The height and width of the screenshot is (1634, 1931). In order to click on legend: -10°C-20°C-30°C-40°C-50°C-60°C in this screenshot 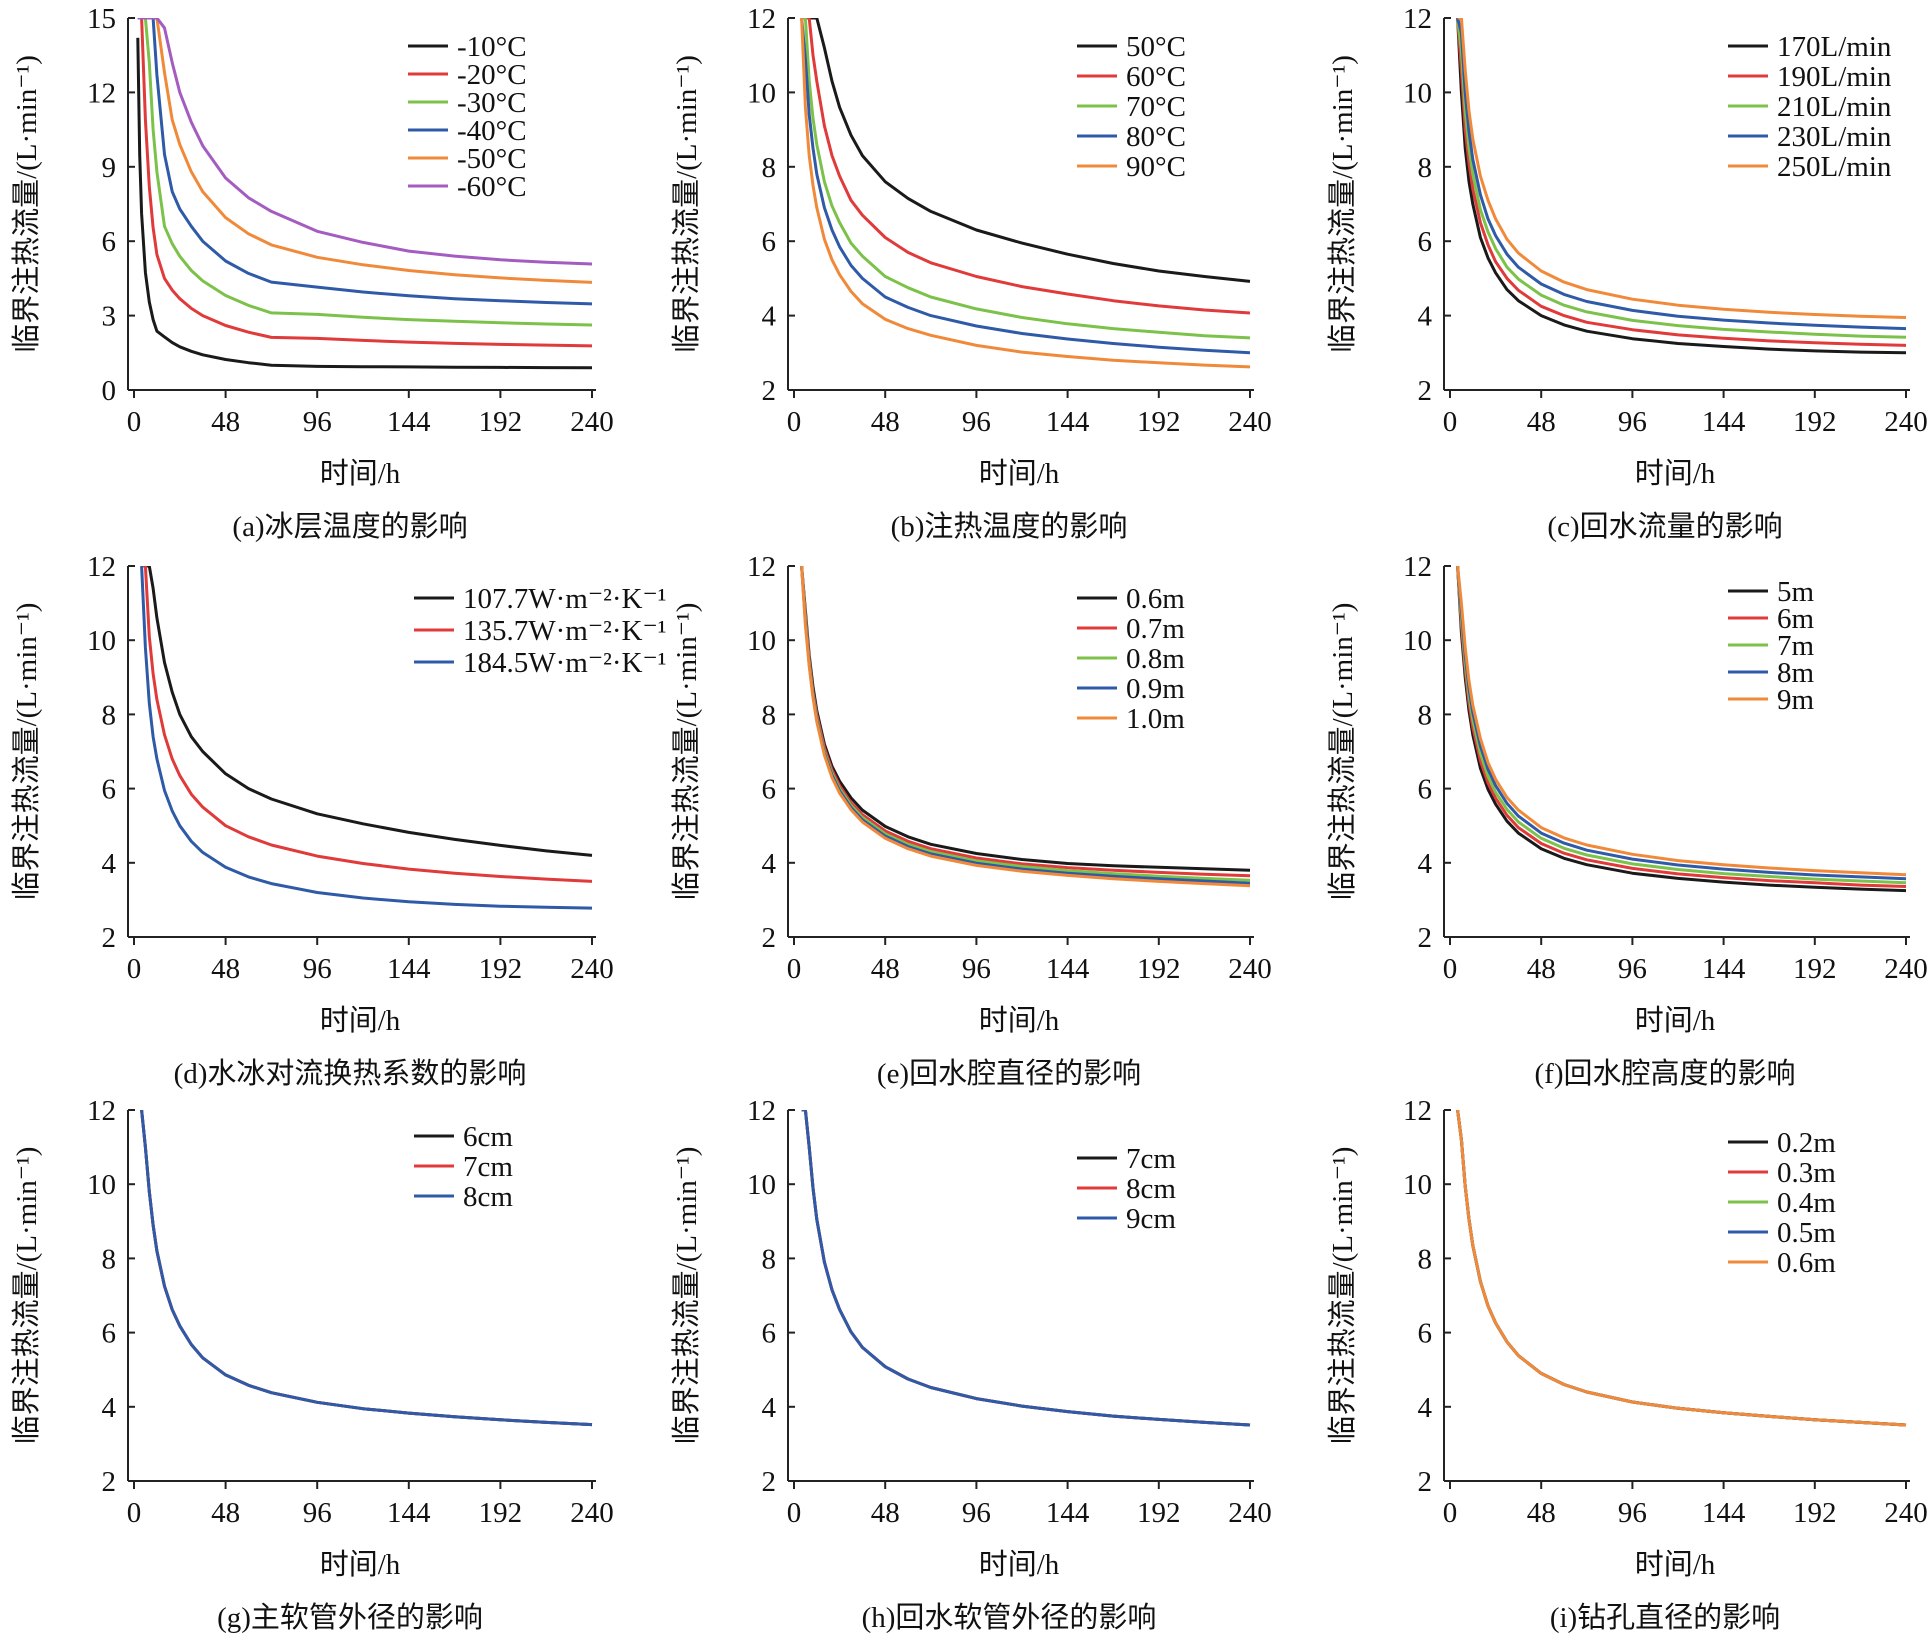, I will do `click(467, 117)`.